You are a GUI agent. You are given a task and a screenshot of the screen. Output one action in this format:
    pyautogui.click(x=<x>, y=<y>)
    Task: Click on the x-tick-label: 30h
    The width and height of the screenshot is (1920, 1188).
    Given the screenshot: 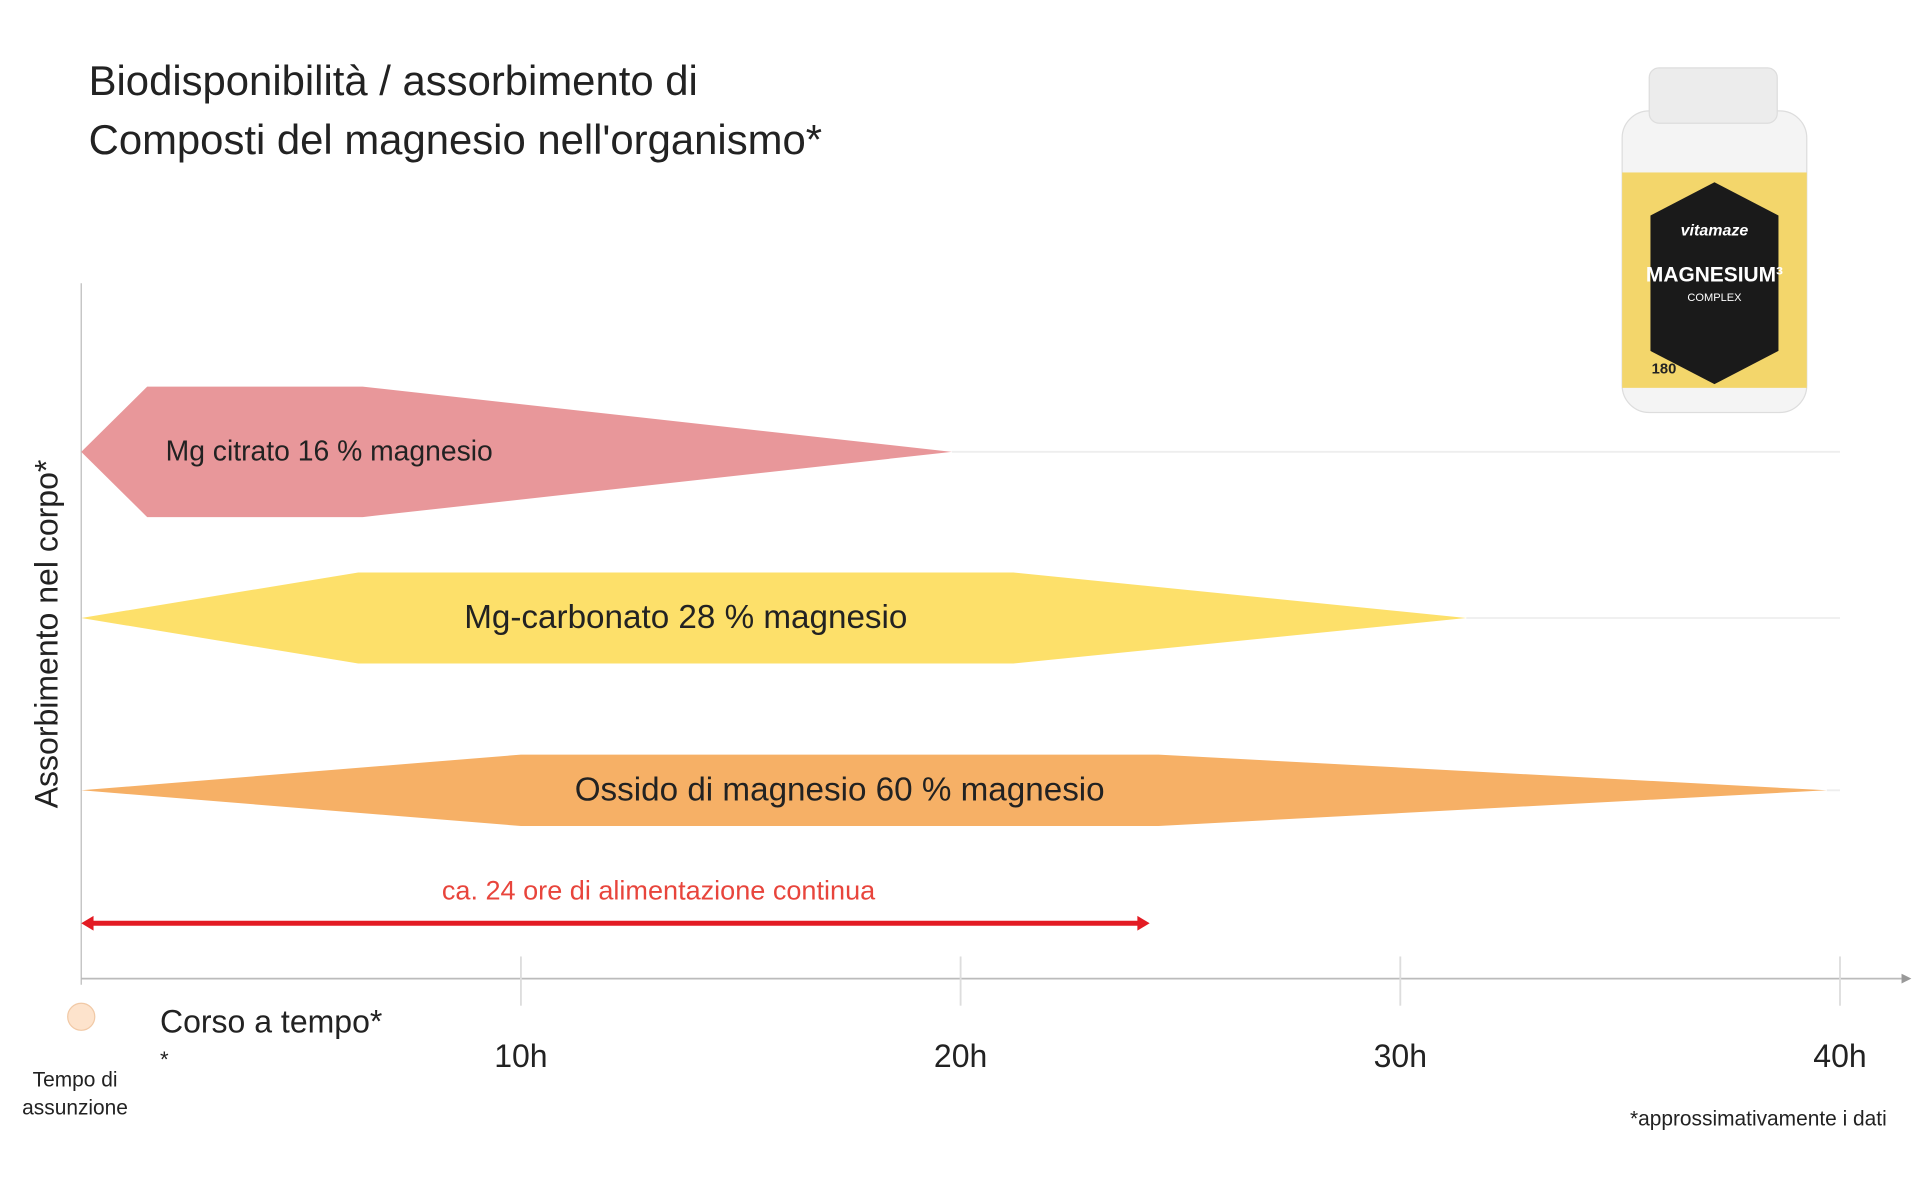 What is the action you would take?
    pyautogui.click(x=1400, y=1056)
    